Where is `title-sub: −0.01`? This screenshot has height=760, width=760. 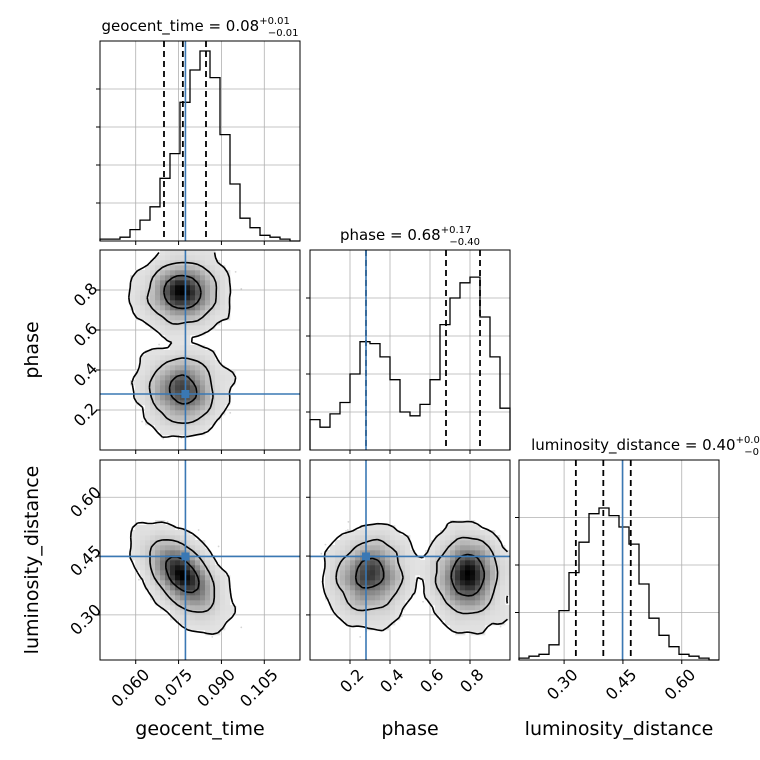
title-sub: −0.01 is located at coordinates (283, 33).